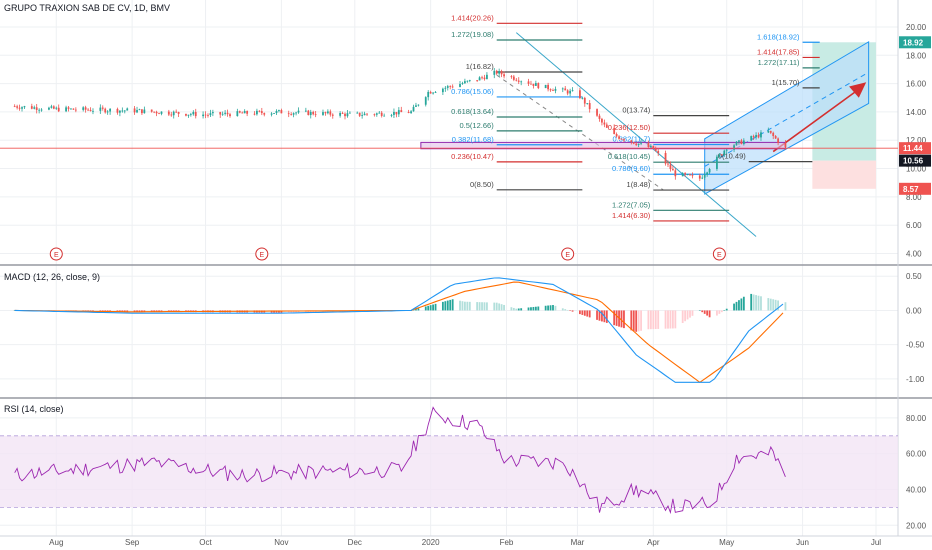 Image resolution: width=932 pixels, height=550 pixels. Describe the element at coordinates (568, 254) in the screenshot. I see `earnings-marker` at that location.